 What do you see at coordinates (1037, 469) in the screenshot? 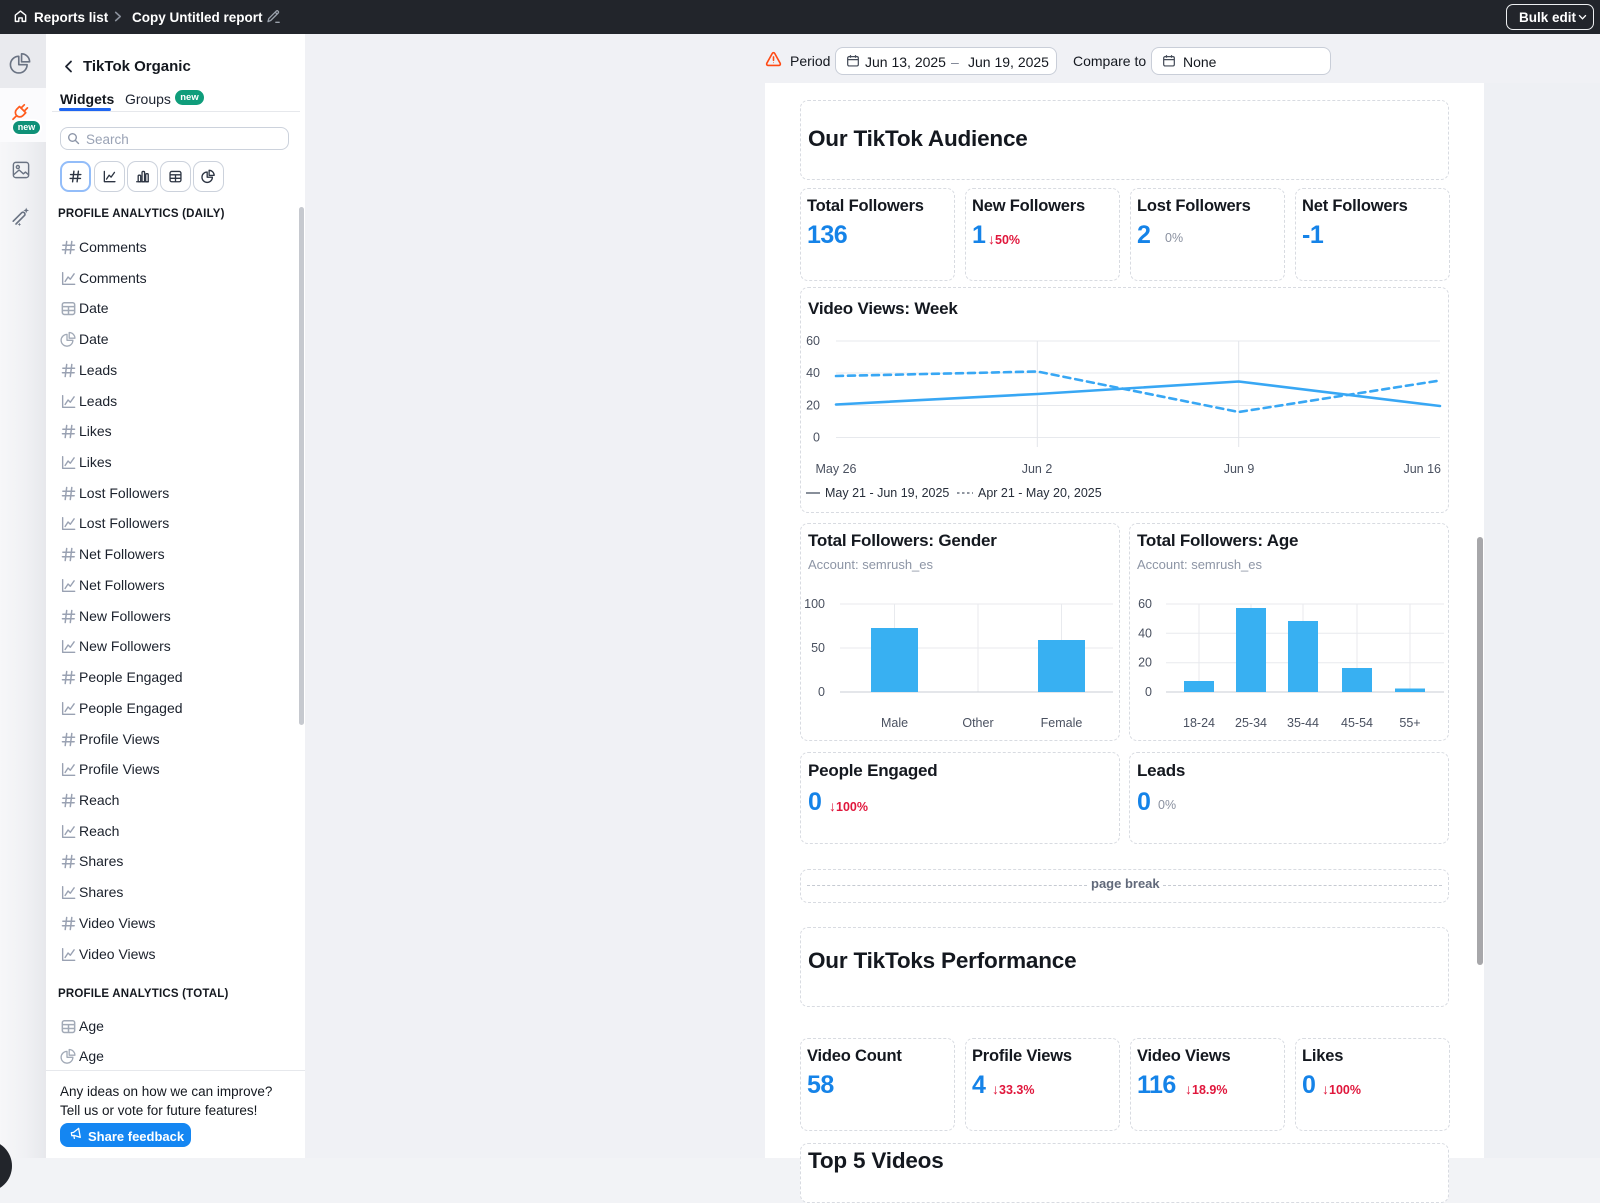
I see `svg-text: Jun 2` at bounding box center [1037, 469].